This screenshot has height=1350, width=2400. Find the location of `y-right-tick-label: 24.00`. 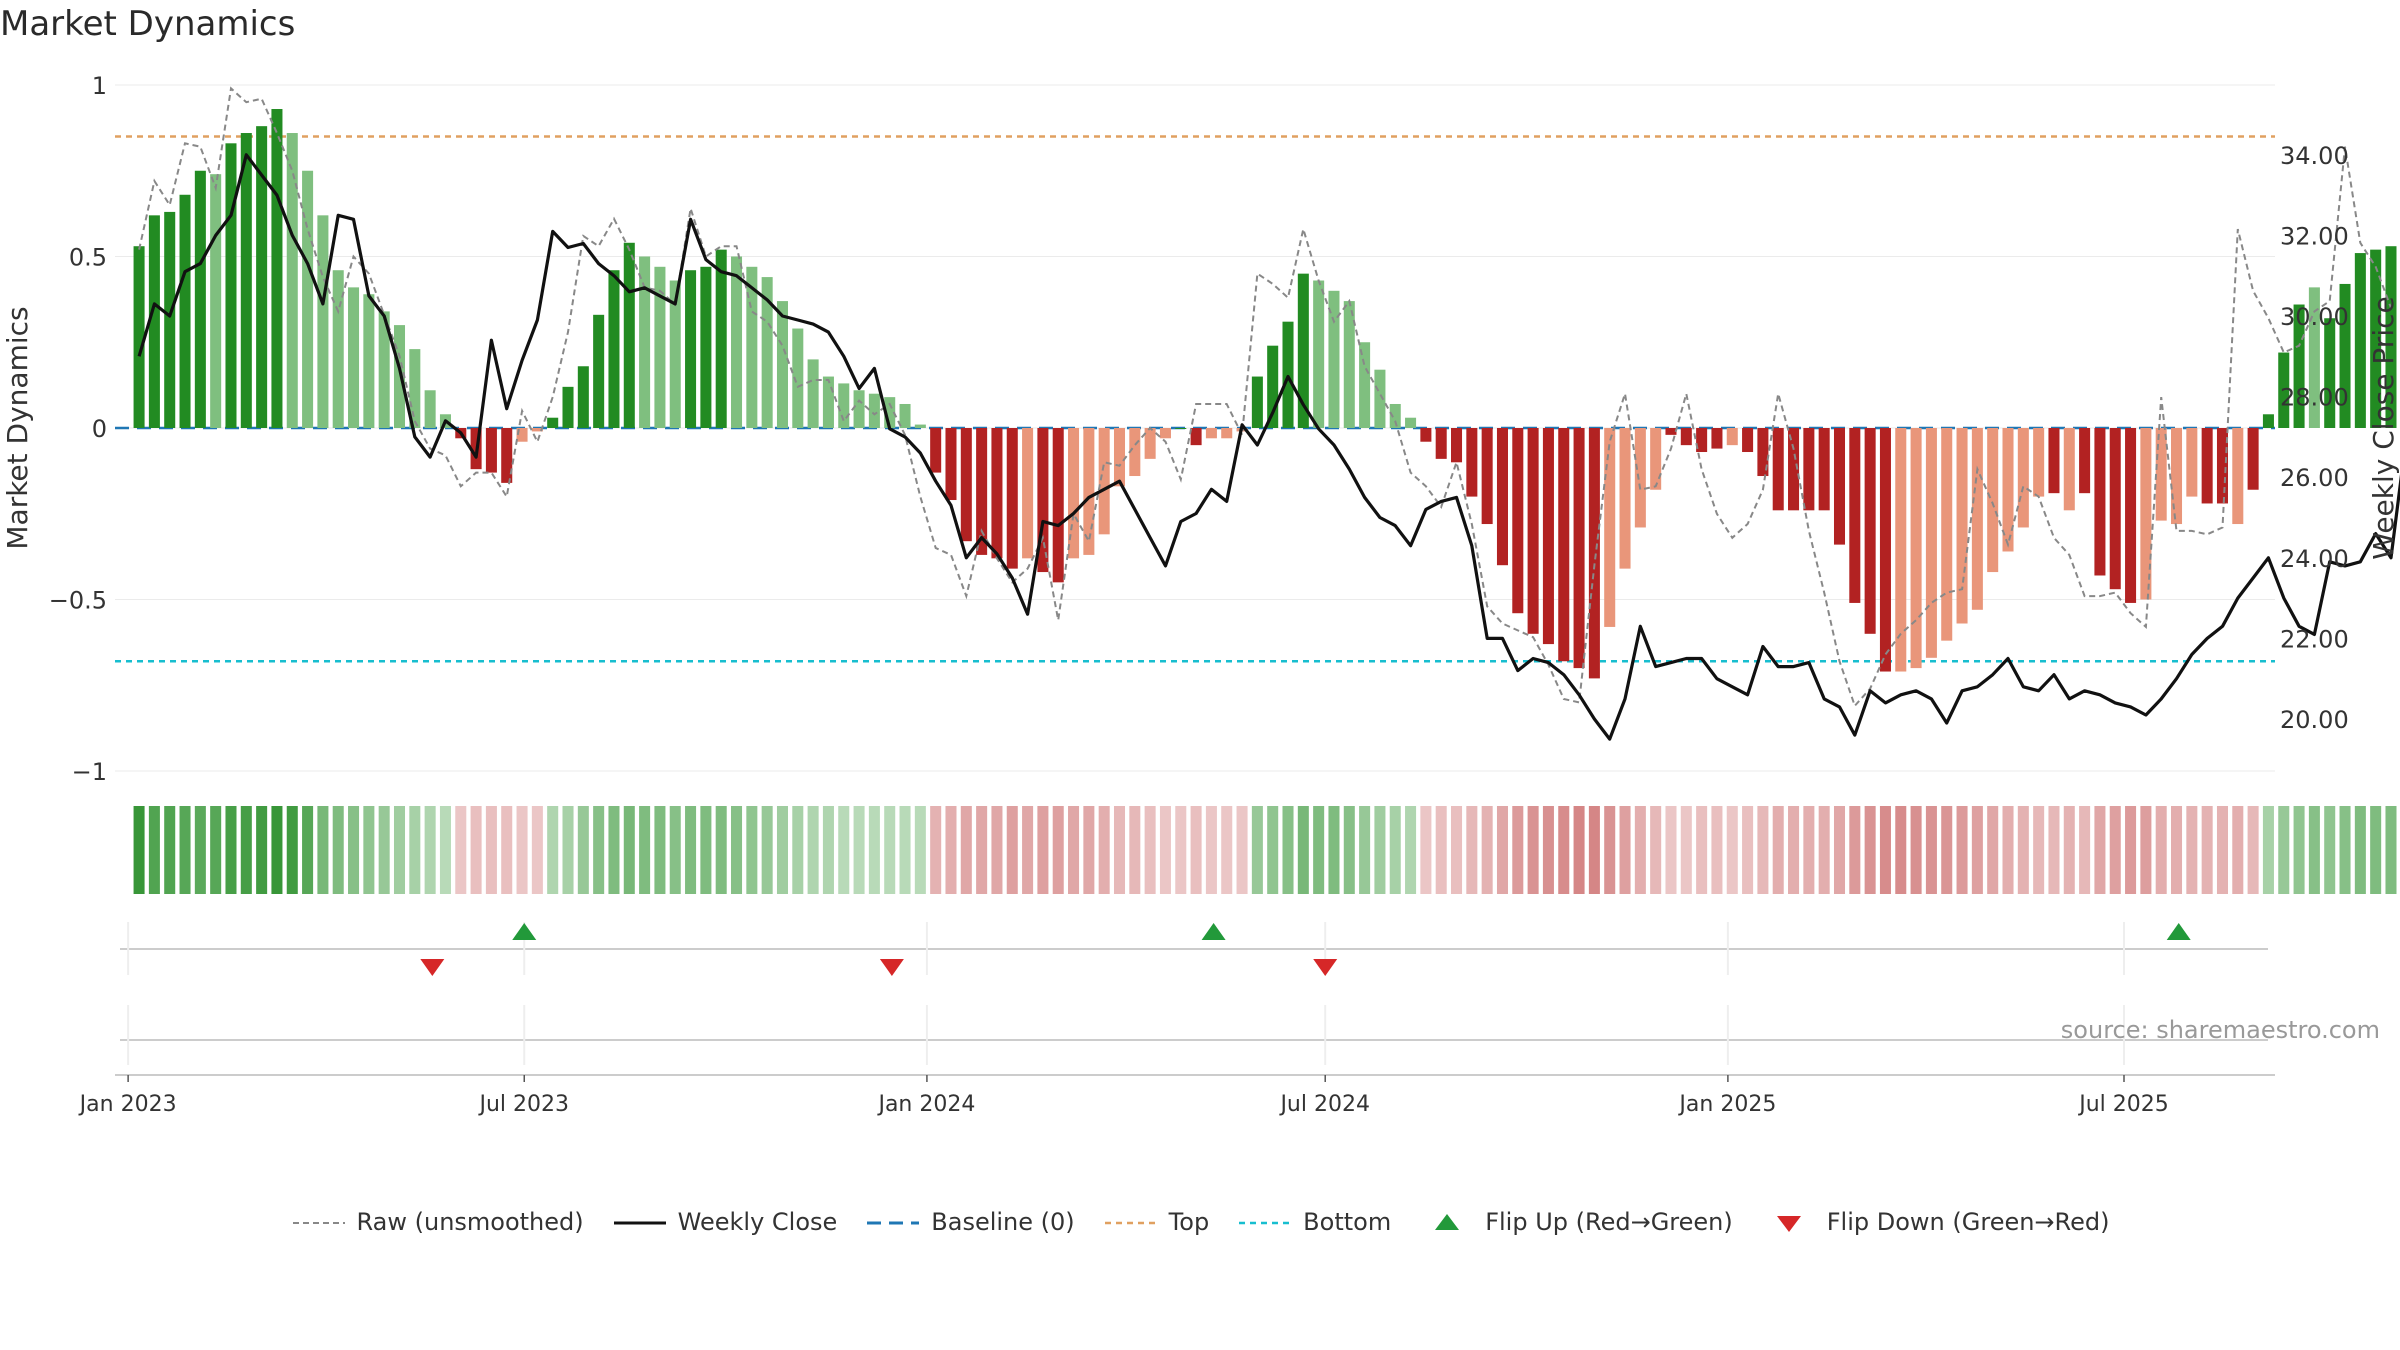

y-right-tick-label: 24.00 is located at coordinates (2314, 559).